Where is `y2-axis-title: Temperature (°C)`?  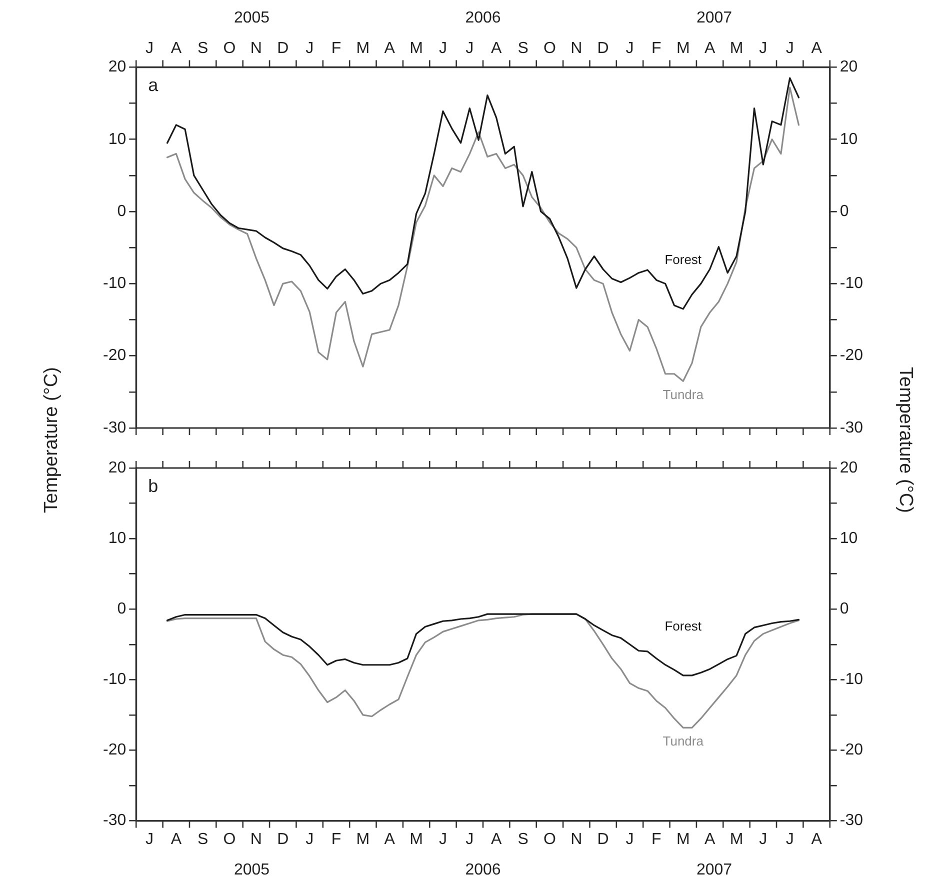 y2-axis-title: Temperature (°C) is located at coordinates (905, 440).